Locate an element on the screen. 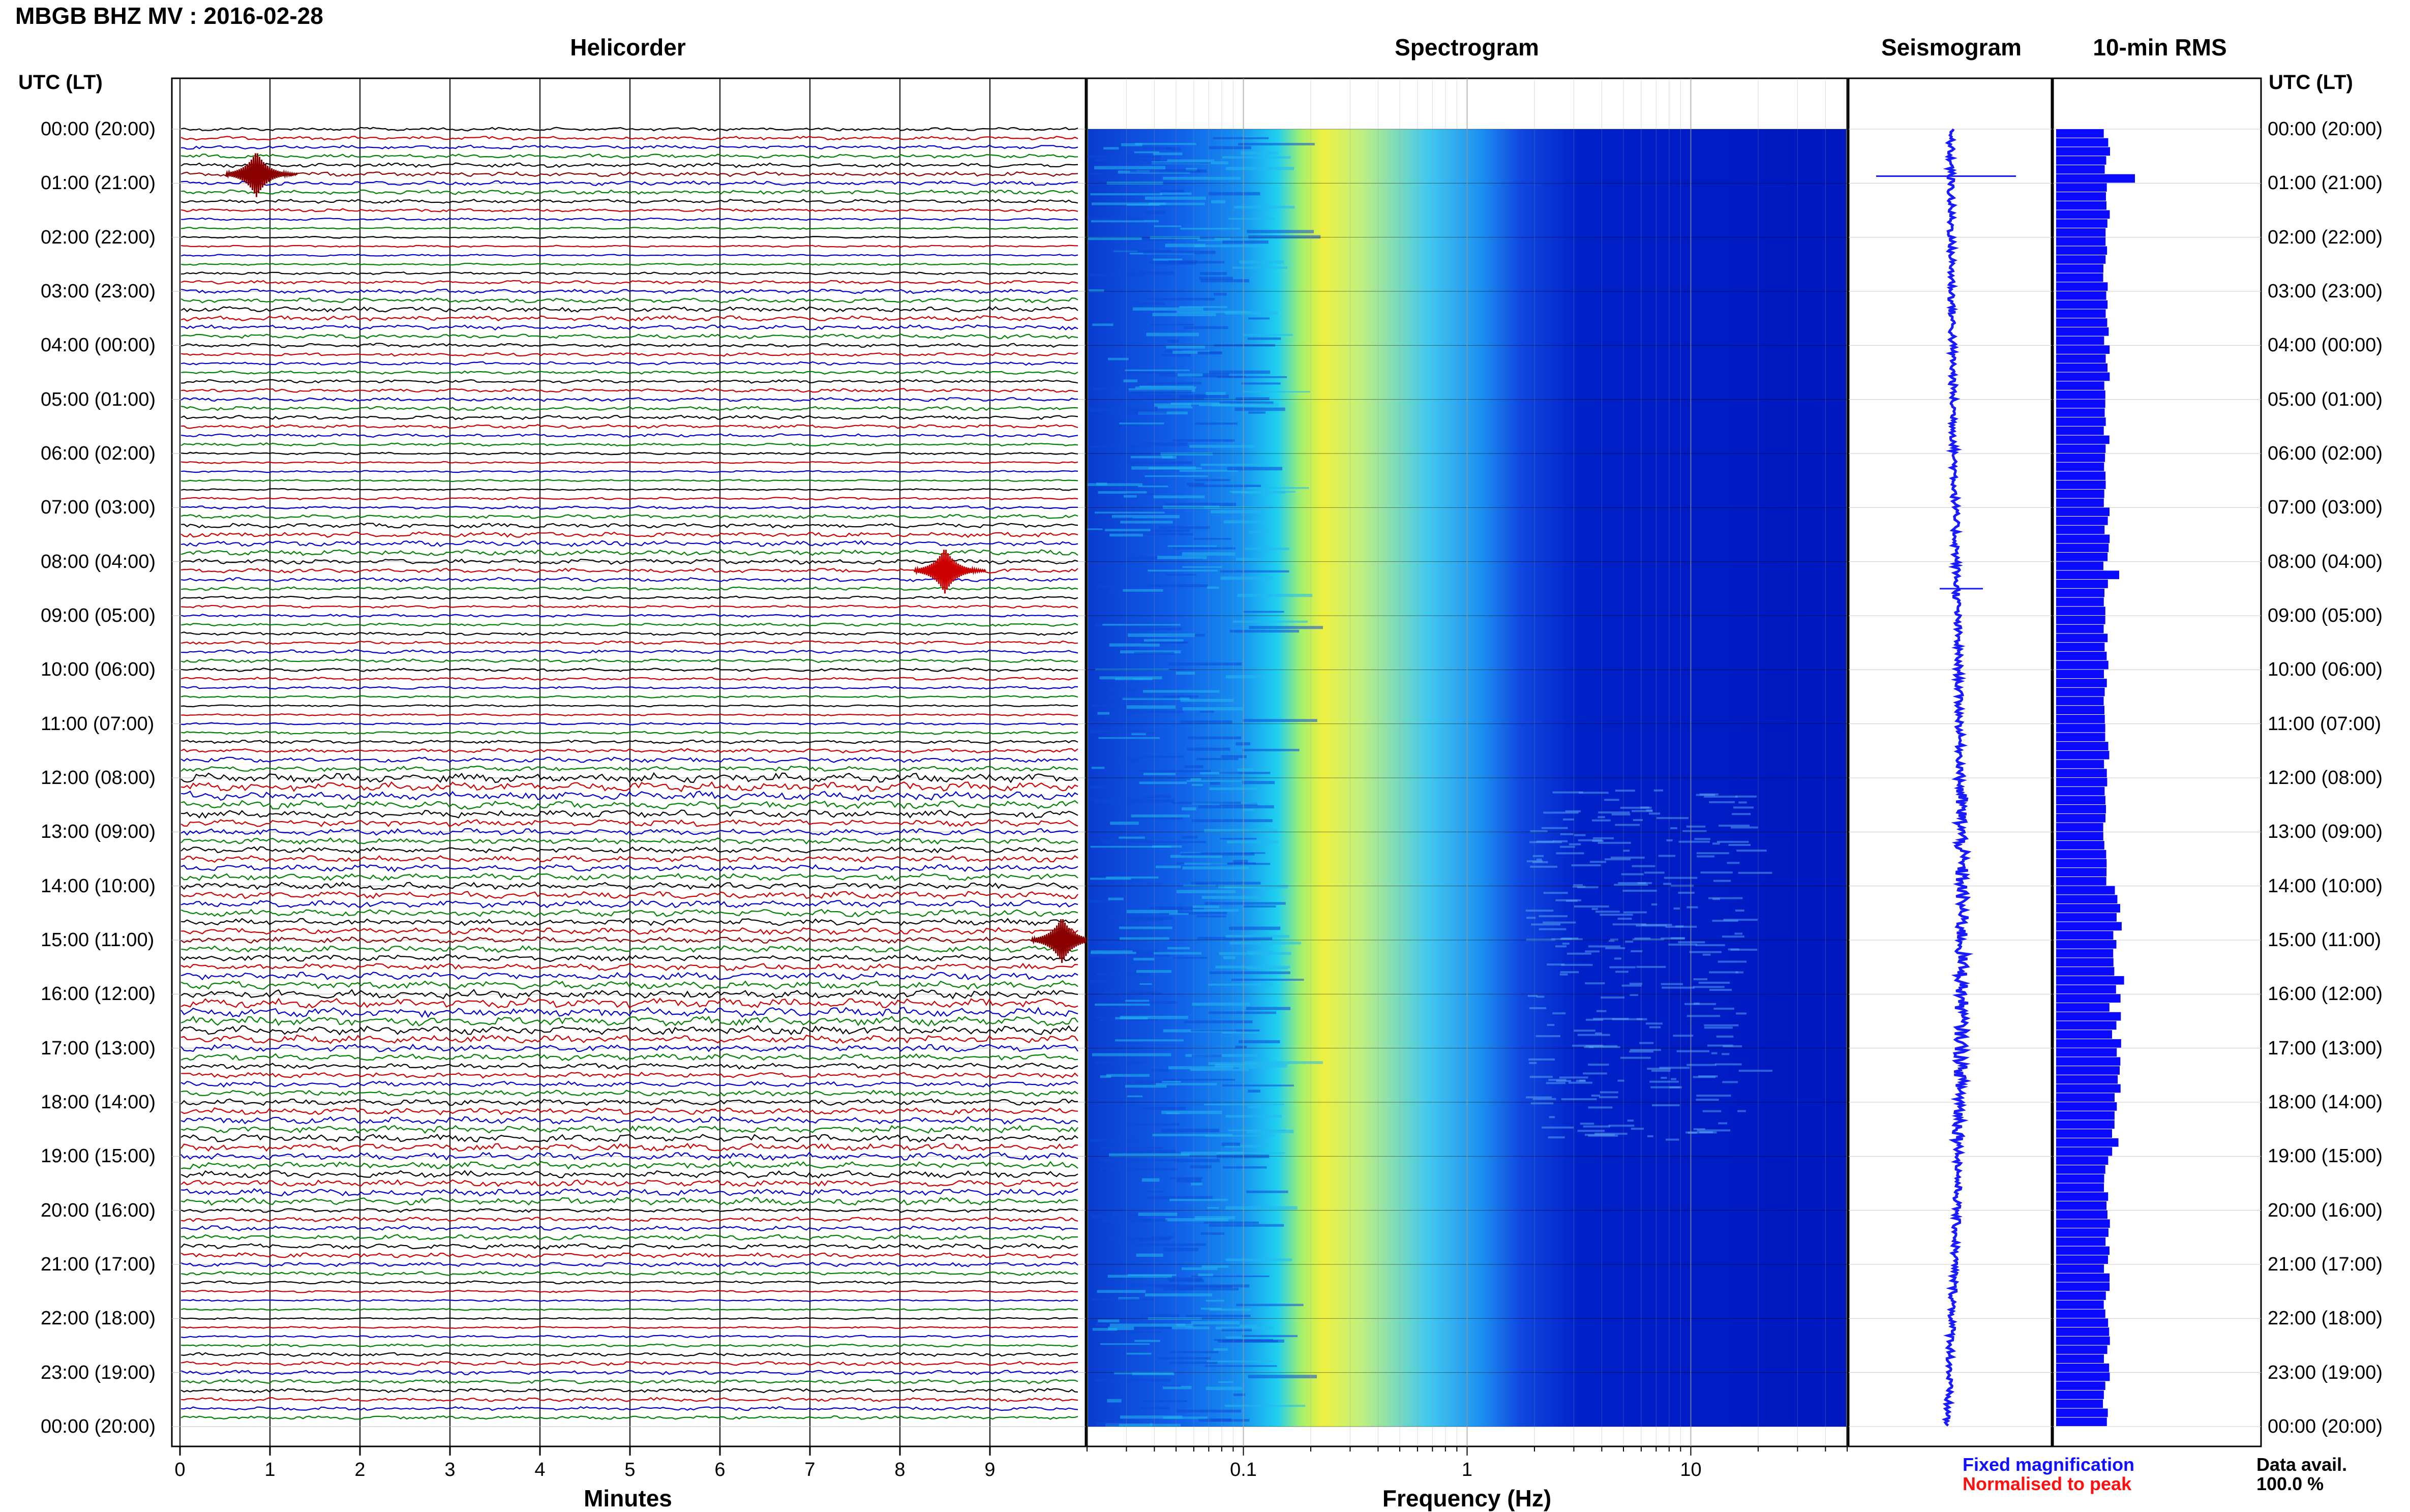 The width and height of the screenshot is (2410, 1512). rms-panel is located at coordinates (2157, 762).